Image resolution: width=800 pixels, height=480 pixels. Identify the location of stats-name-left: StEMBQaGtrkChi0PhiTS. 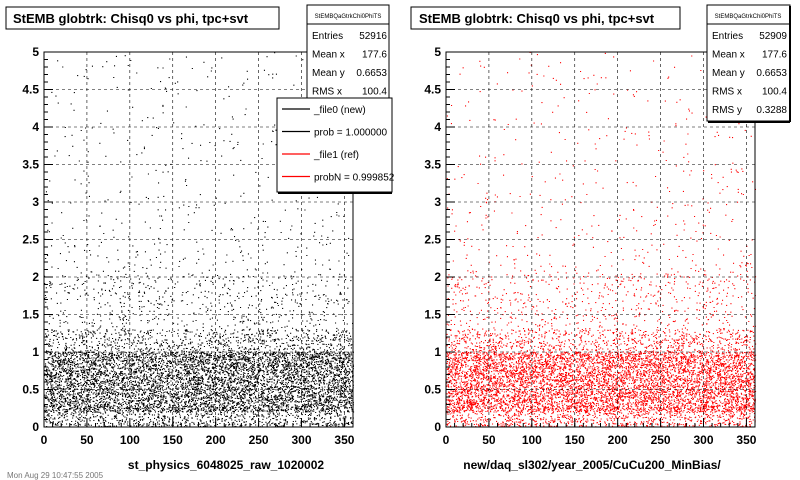
(348, 17).